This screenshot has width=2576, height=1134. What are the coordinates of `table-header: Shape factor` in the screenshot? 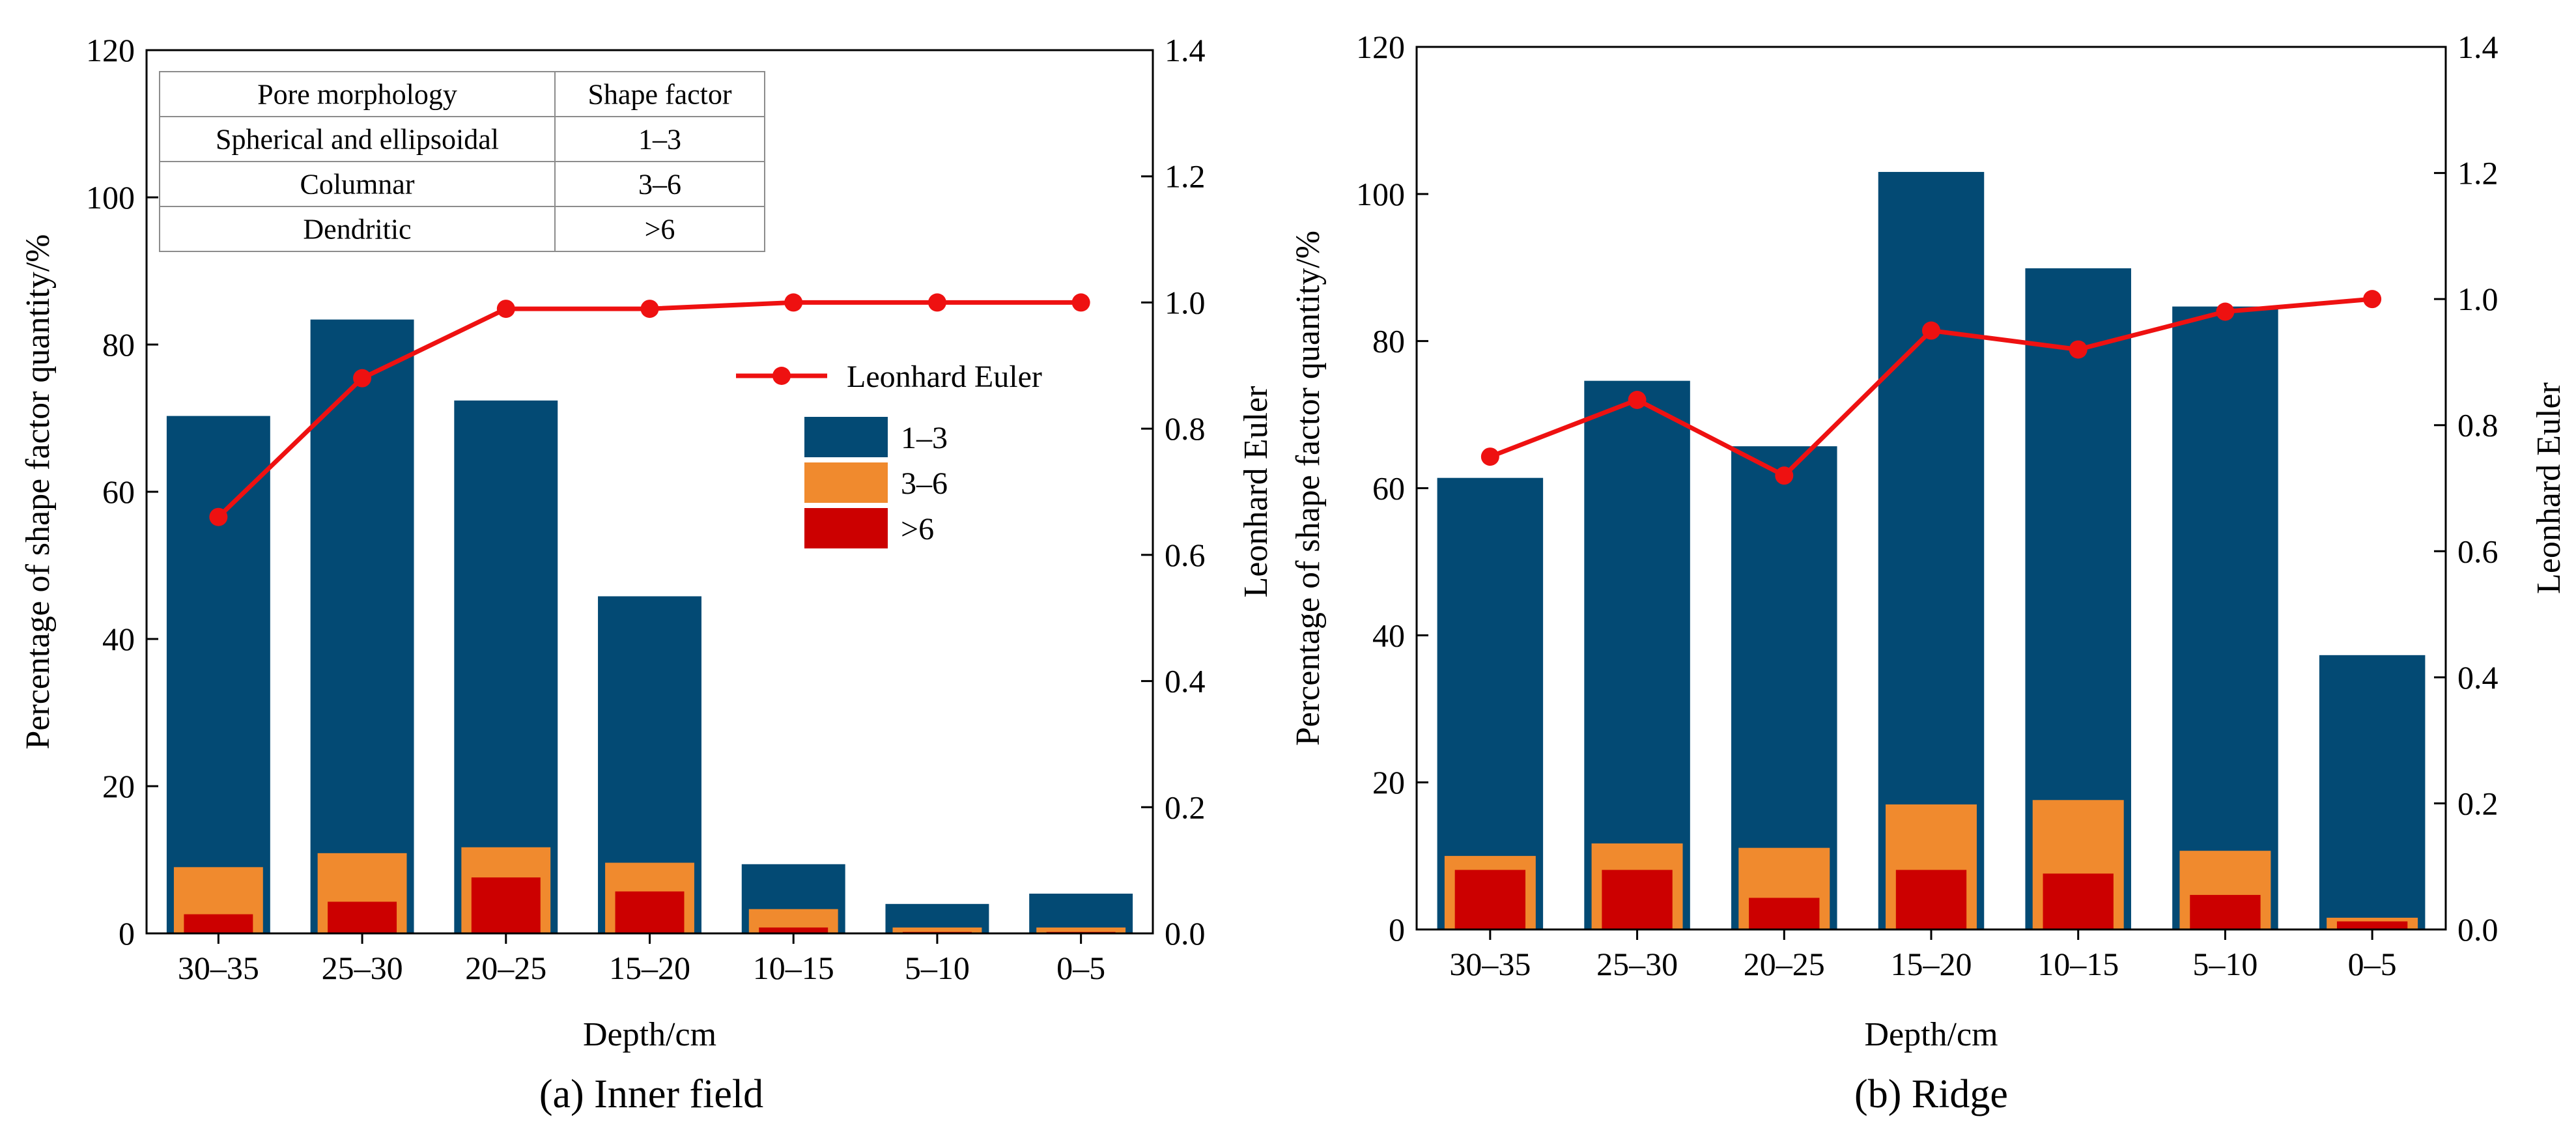 It's located at (659, 95).